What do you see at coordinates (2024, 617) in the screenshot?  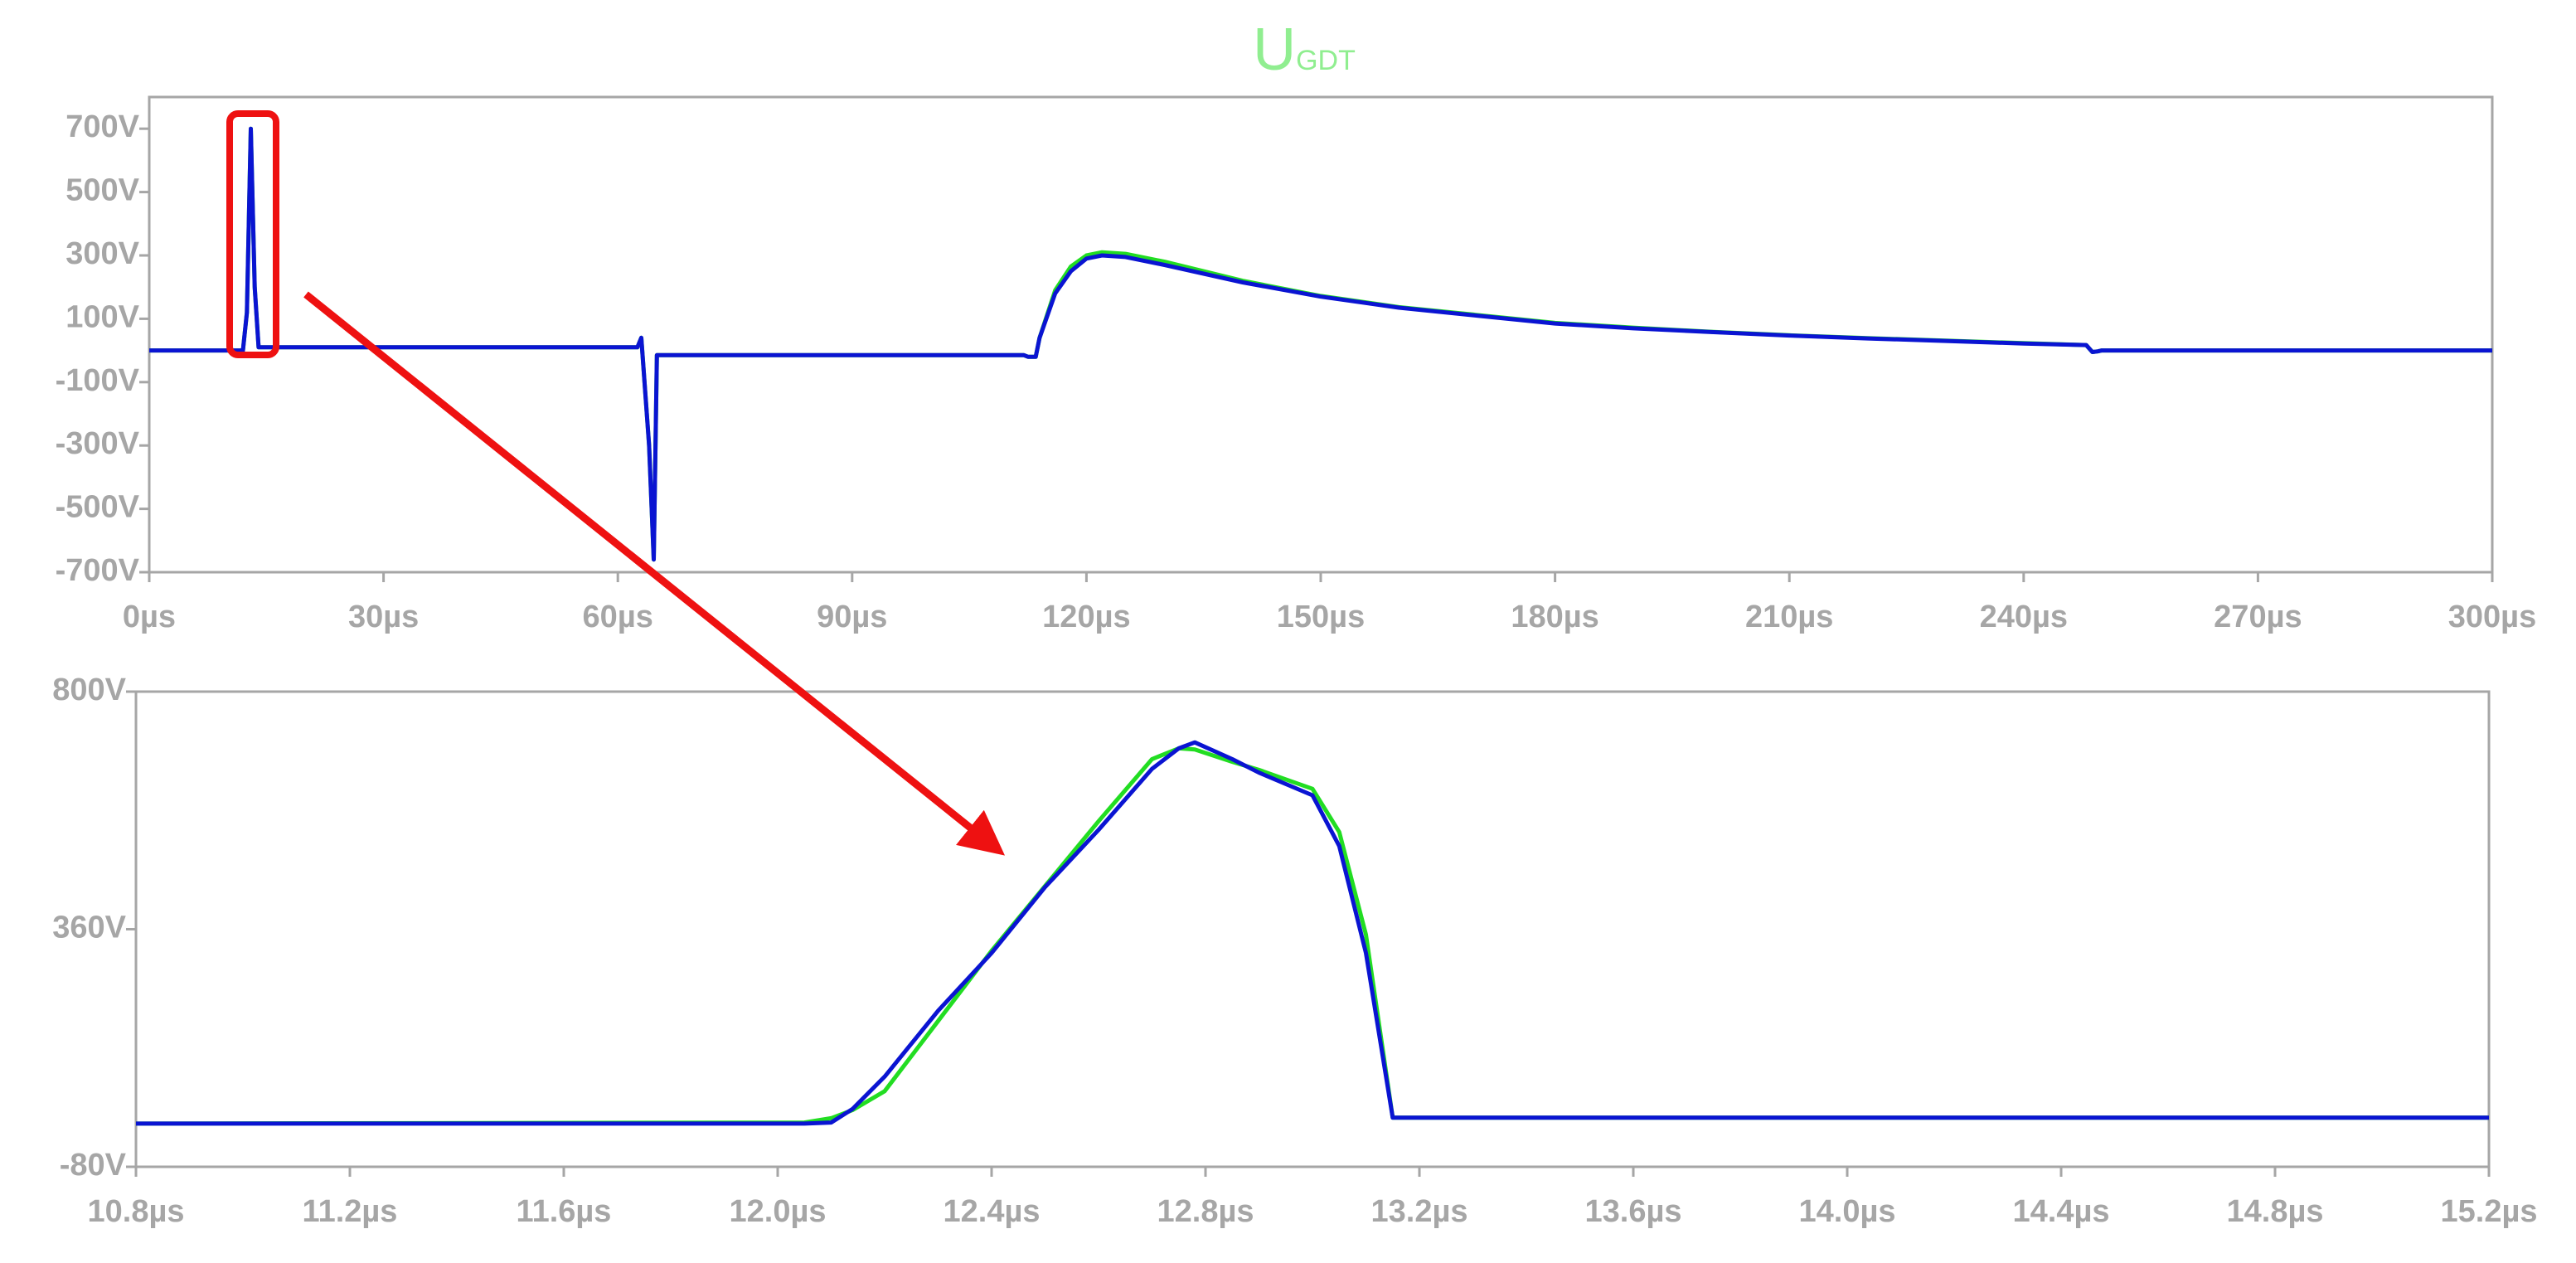 I see `x-tick-label: 240µs` at bounding box center [2024, 617].